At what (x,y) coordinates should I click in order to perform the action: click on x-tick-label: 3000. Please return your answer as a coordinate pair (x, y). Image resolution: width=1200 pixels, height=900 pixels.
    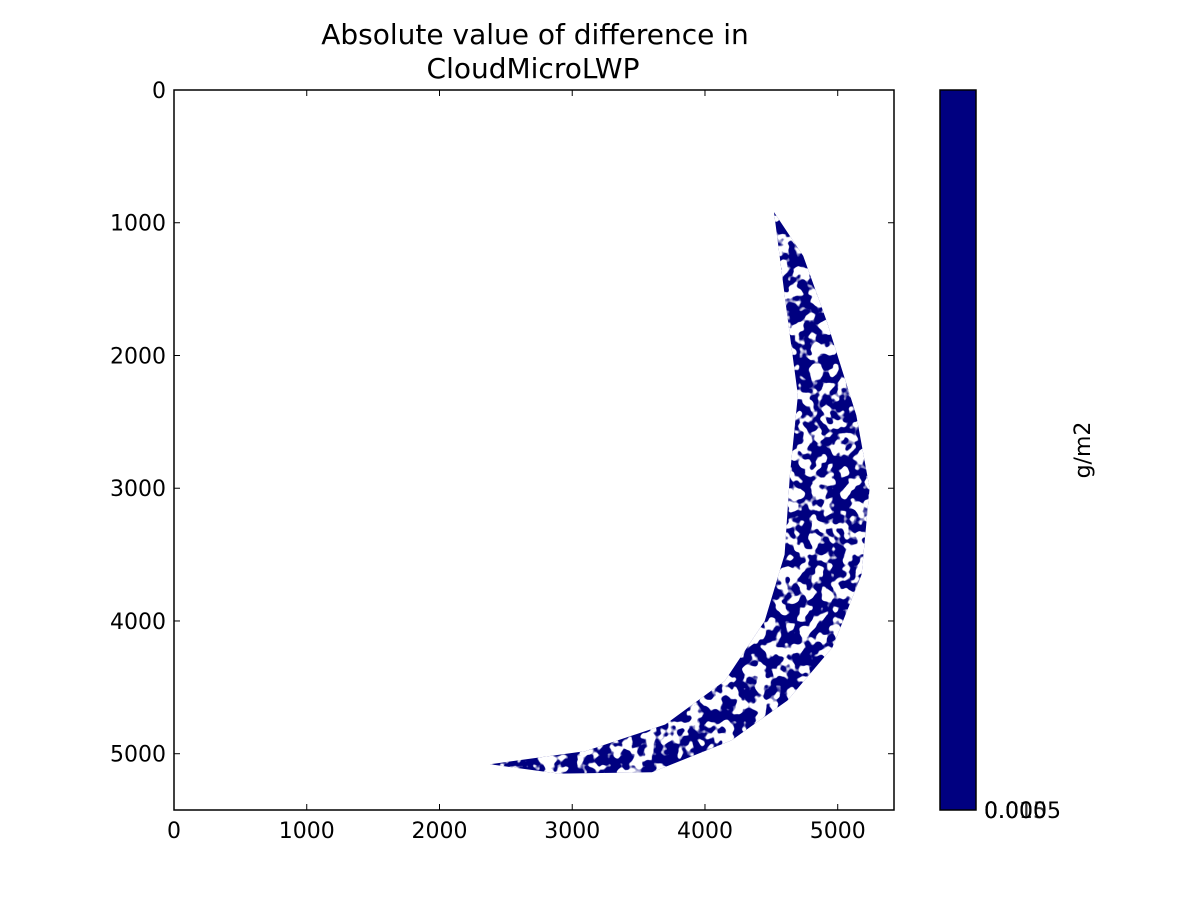
    Looking at the image, I should click on (572, 831).